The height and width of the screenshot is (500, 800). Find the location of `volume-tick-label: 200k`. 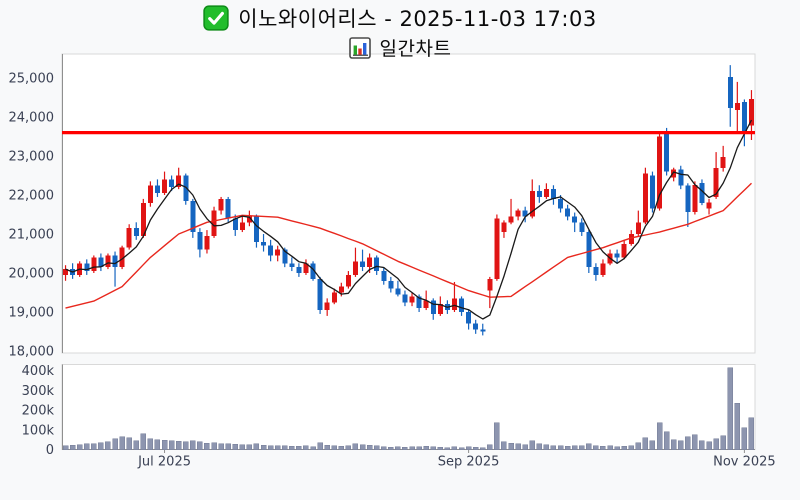

volume-tick-label: 200k is located at coordinates (38, 411).